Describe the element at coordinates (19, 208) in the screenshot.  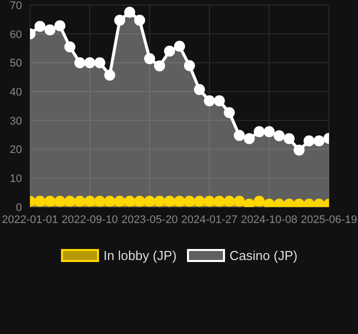
I see `y-tick-label: 0` at that location.